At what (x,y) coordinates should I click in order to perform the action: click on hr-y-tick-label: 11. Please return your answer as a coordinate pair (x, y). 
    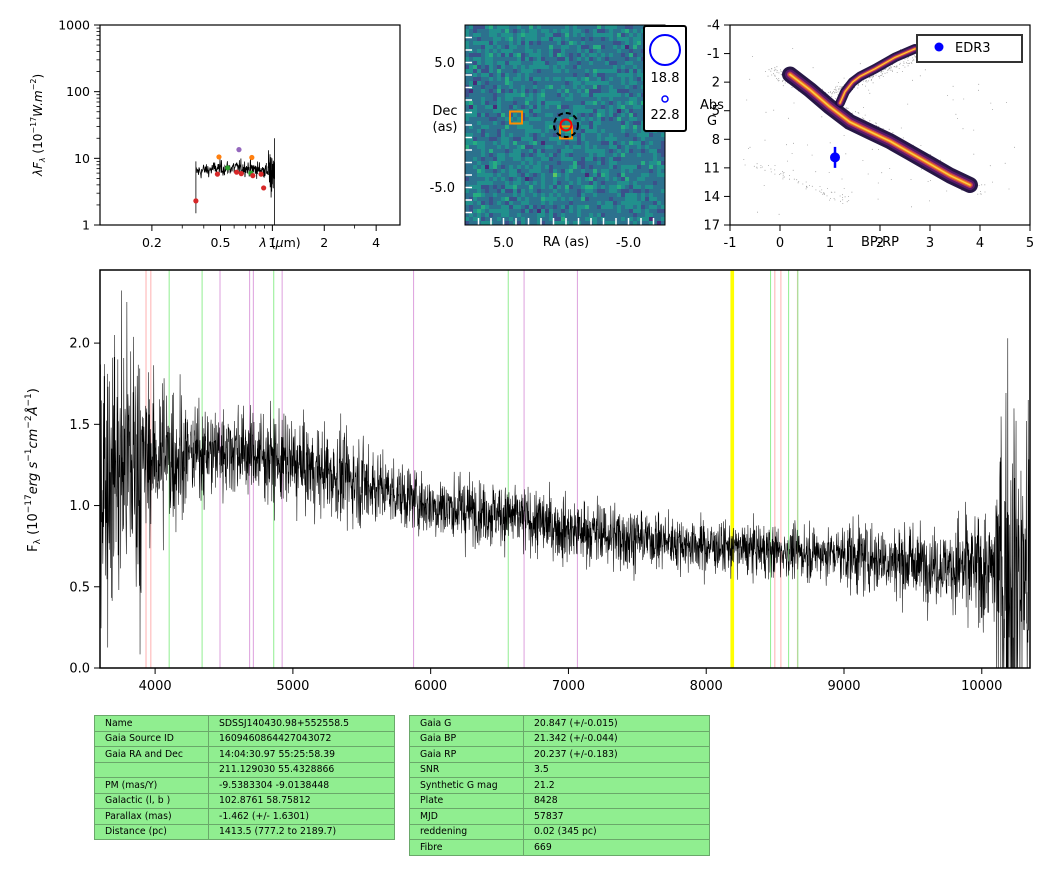
    Looking at the image, I should click on (711, 168).